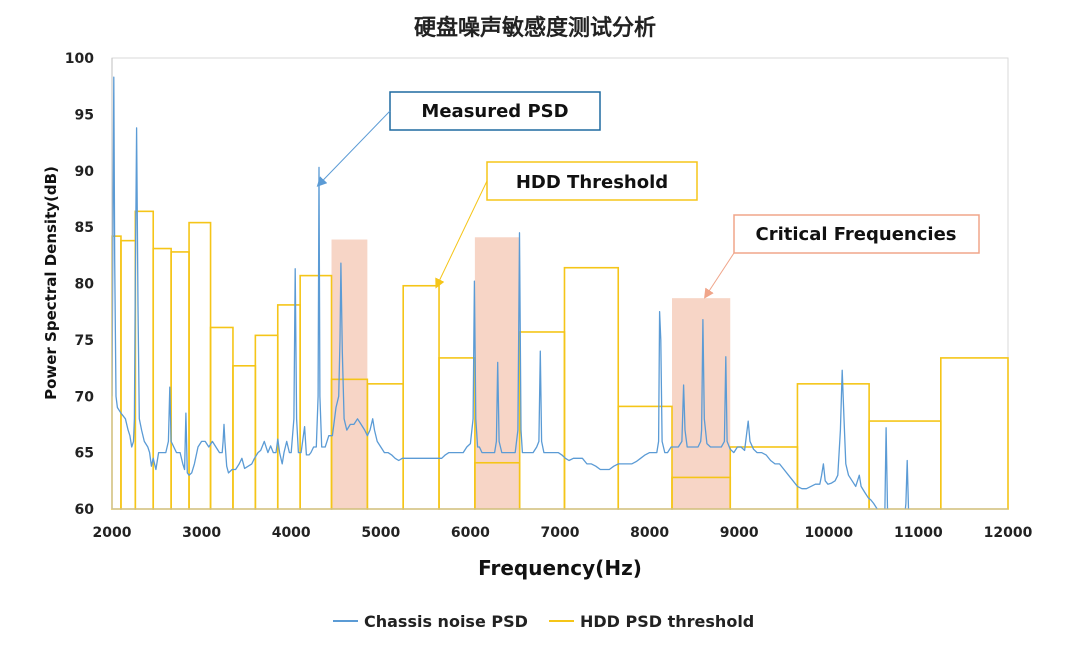  What do you see at coordinates (112, 533) in the screenshot?
I see `x-tick-label: 2000` at bounding box center [112, 533].